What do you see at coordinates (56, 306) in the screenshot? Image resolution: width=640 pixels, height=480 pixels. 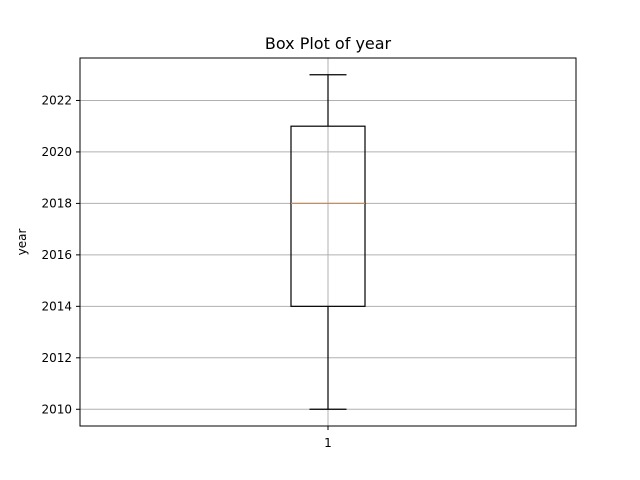 I see `y-tick-label: 2014` at bounding box center [56, 306].